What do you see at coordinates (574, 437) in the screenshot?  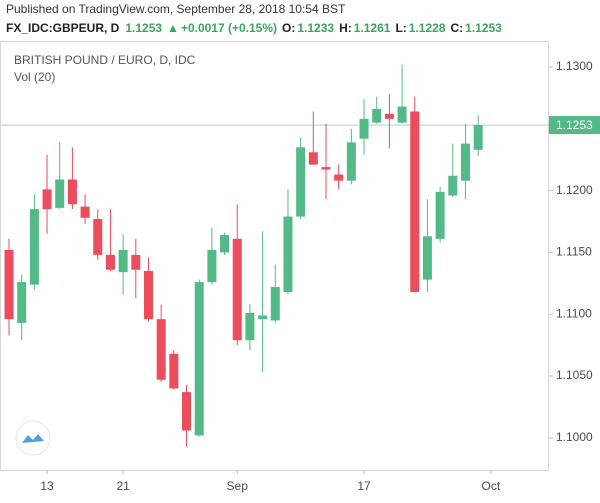 I see `y-tick-label: 1.1000` at bounding box center [574, 437].